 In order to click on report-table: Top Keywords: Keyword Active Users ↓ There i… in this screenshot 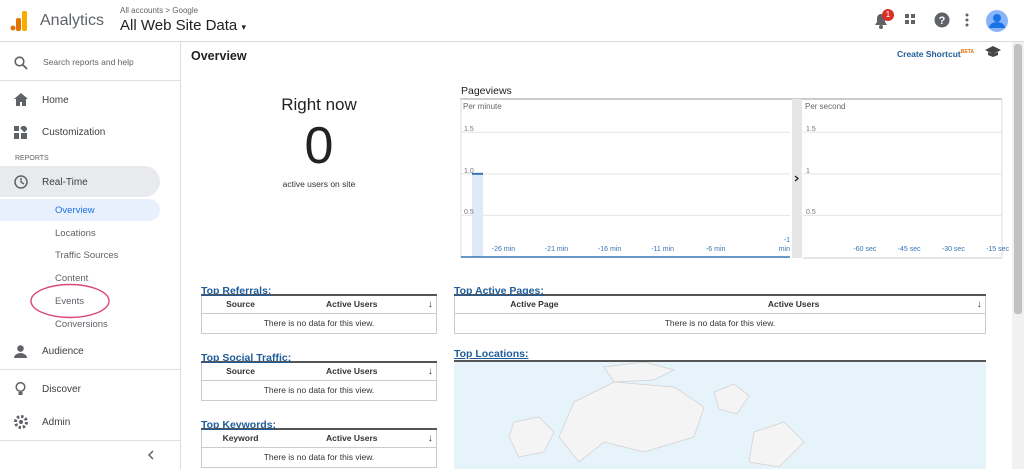, I will do `click(319, 441)`.